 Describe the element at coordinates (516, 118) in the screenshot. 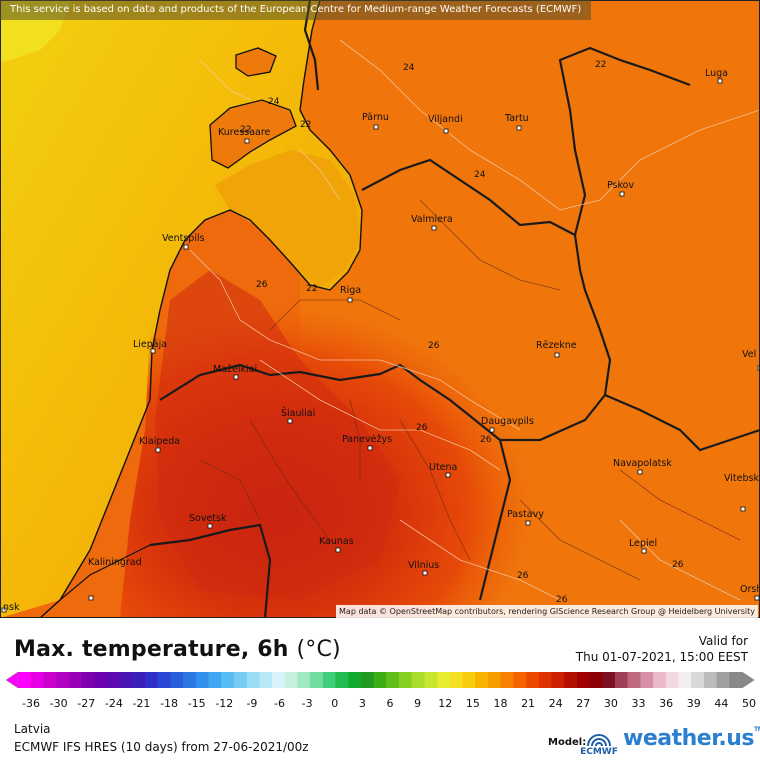

I see `city-label: Tartu` at that location.